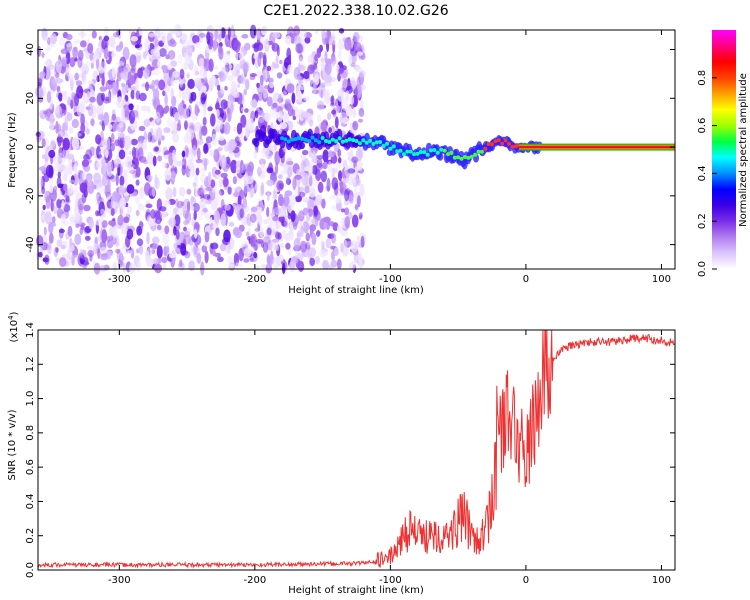 This screenshot has height=600, width=750. I want to click on snr-y-multiplier-base: (x10, so click(14, 331).